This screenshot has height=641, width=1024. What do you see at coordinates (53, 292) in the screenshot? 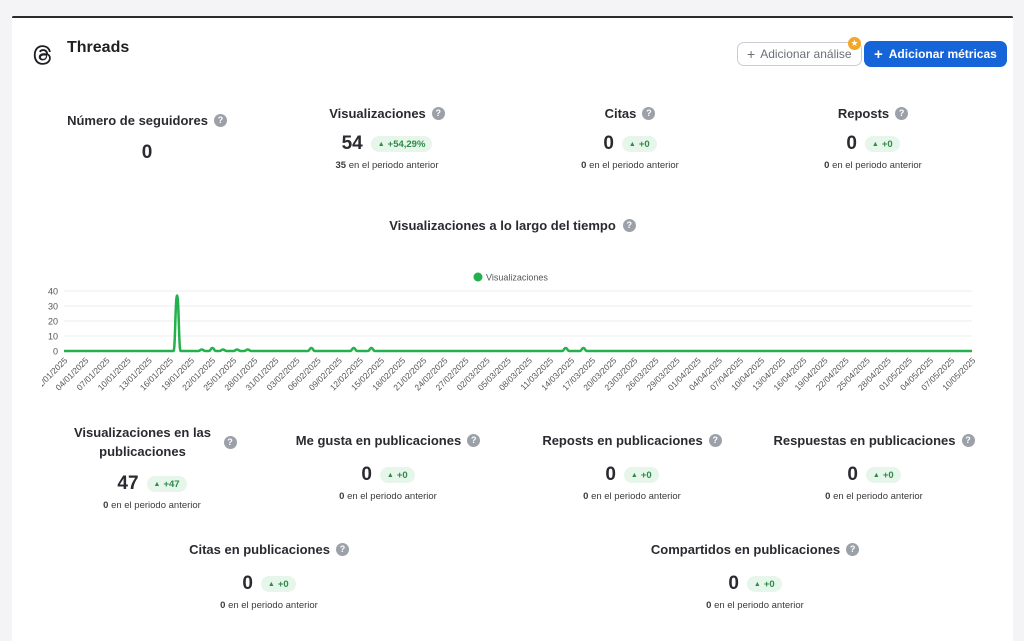
I see `y-tick-label: 40` at bounding box center [53, 292].